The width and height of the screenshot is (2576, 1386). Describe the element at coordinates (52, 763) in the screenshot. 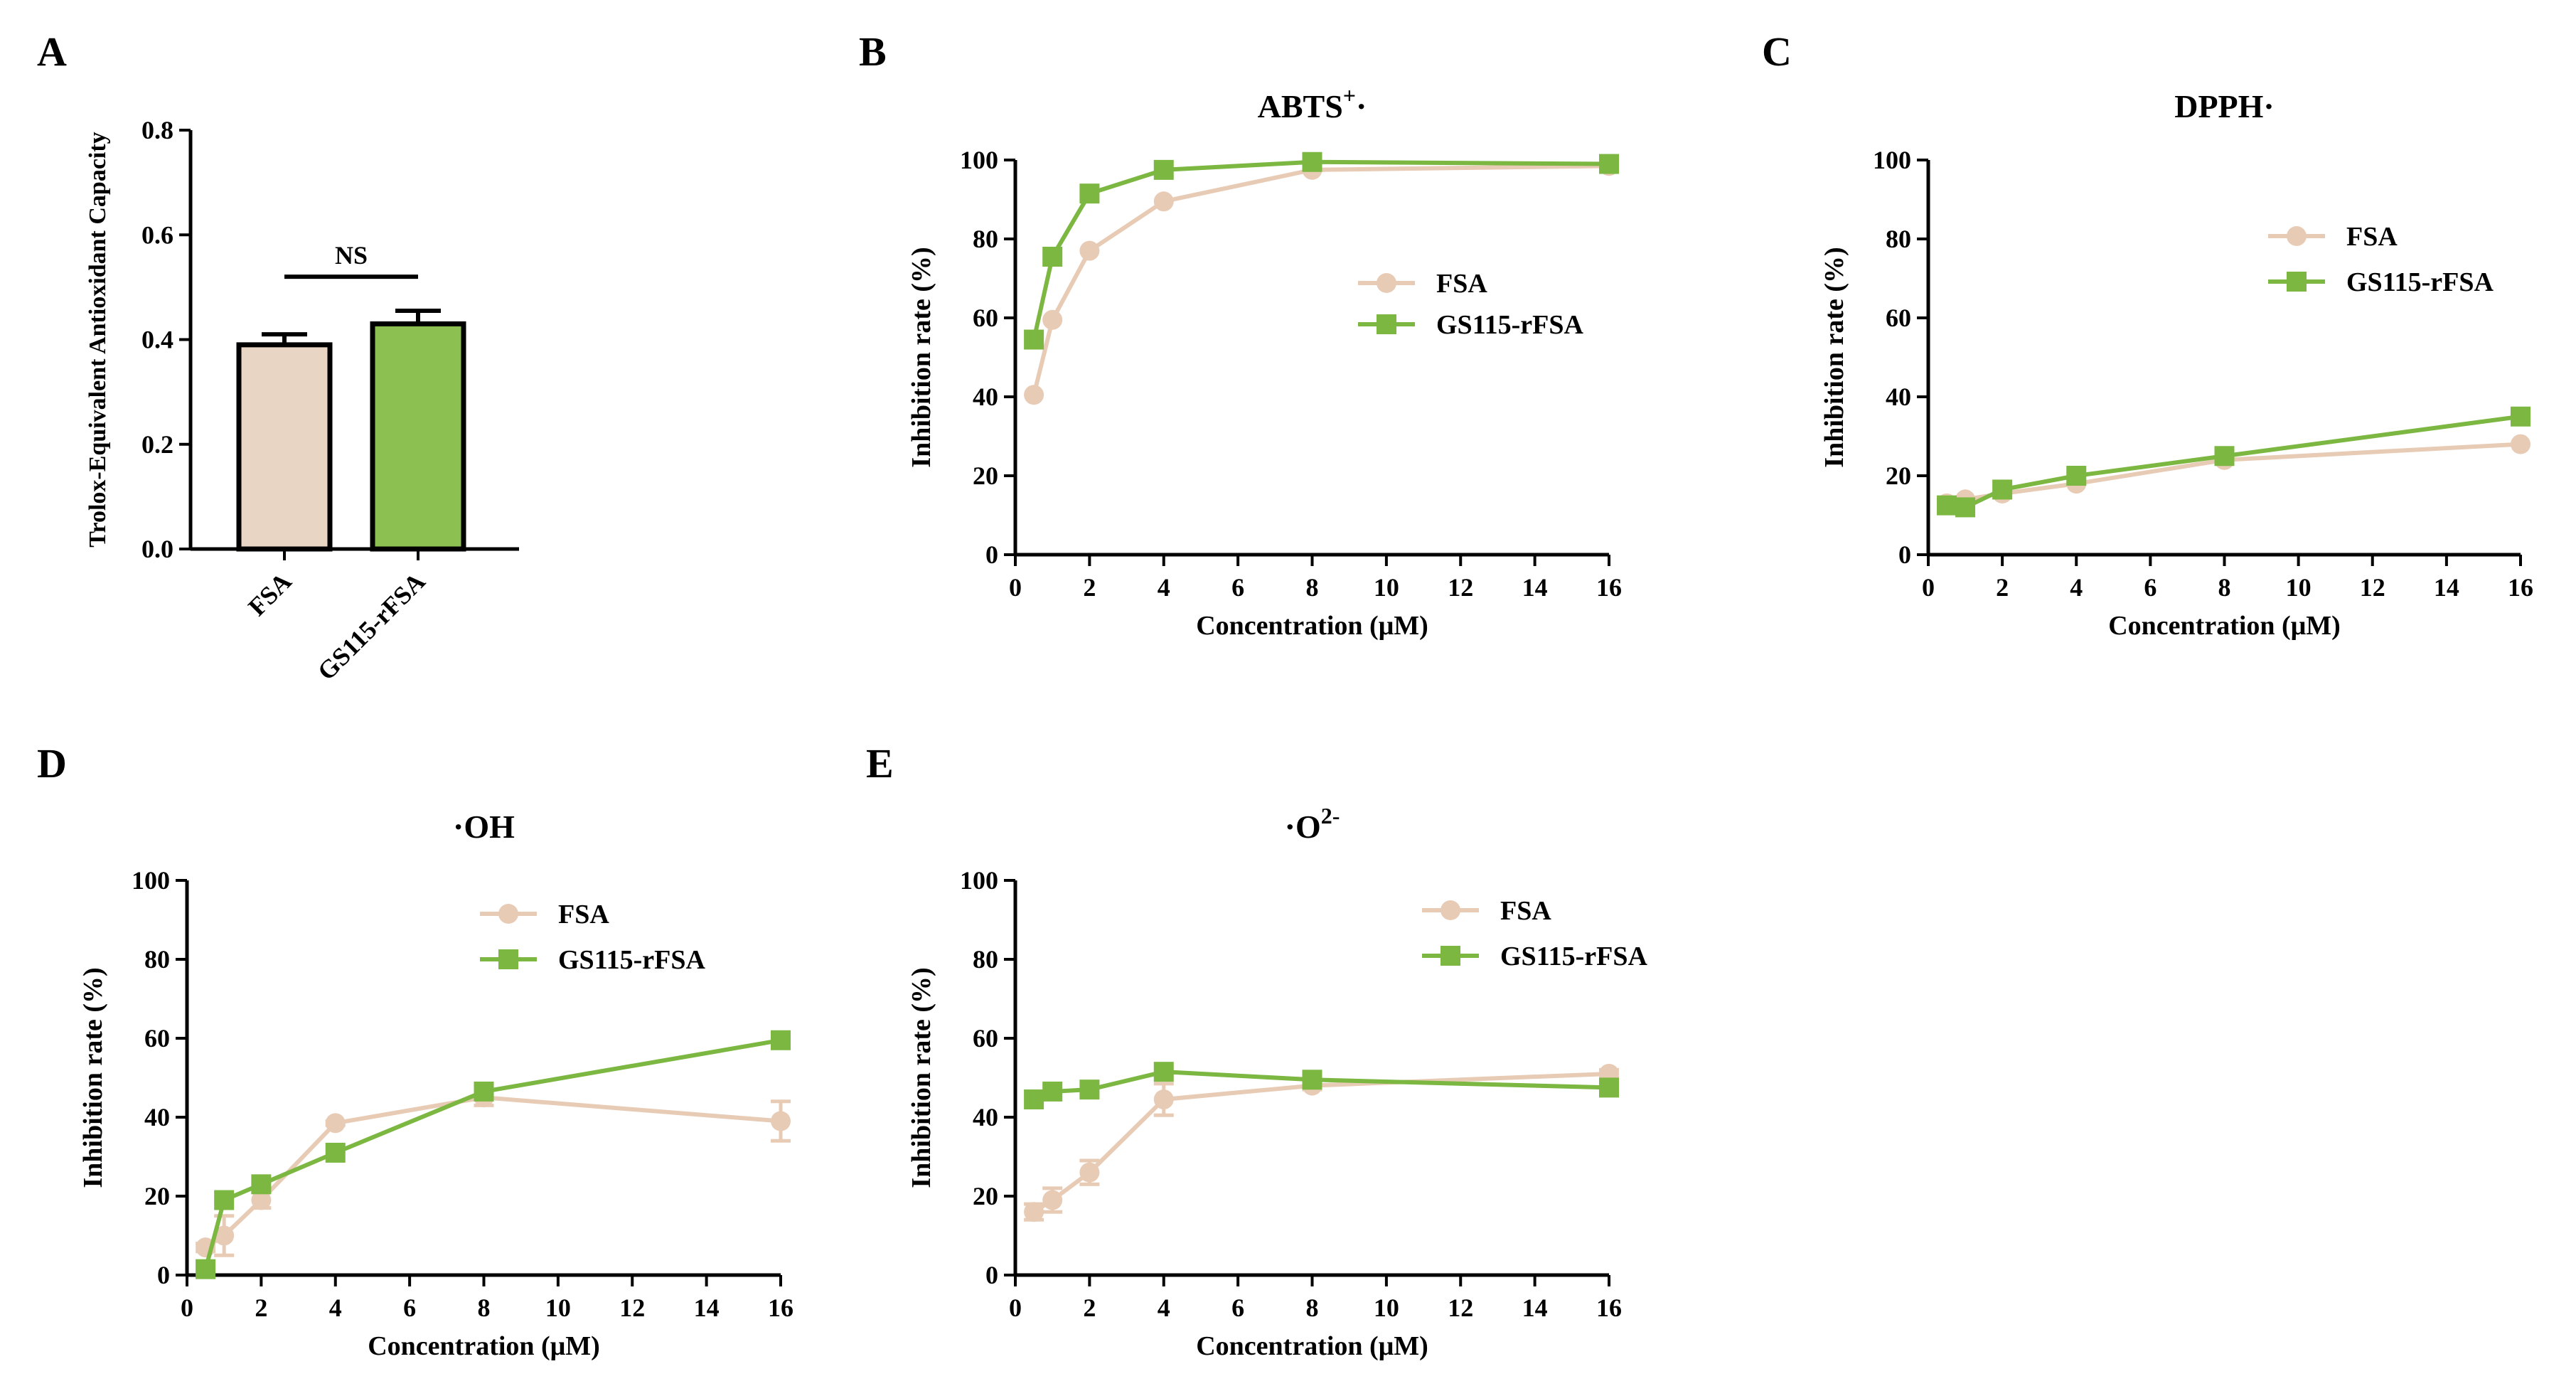

I see `panel-label: D` at that location.